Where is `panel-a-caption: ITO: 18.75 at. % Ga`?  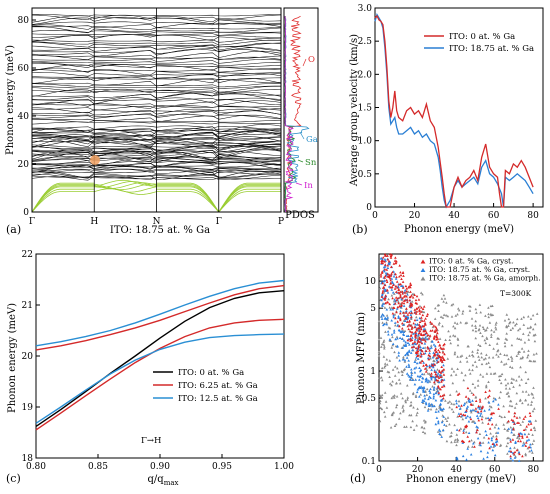 panel-a-caption: ITO: 18.75 at. % Ga is located at coordinates (160, 230).